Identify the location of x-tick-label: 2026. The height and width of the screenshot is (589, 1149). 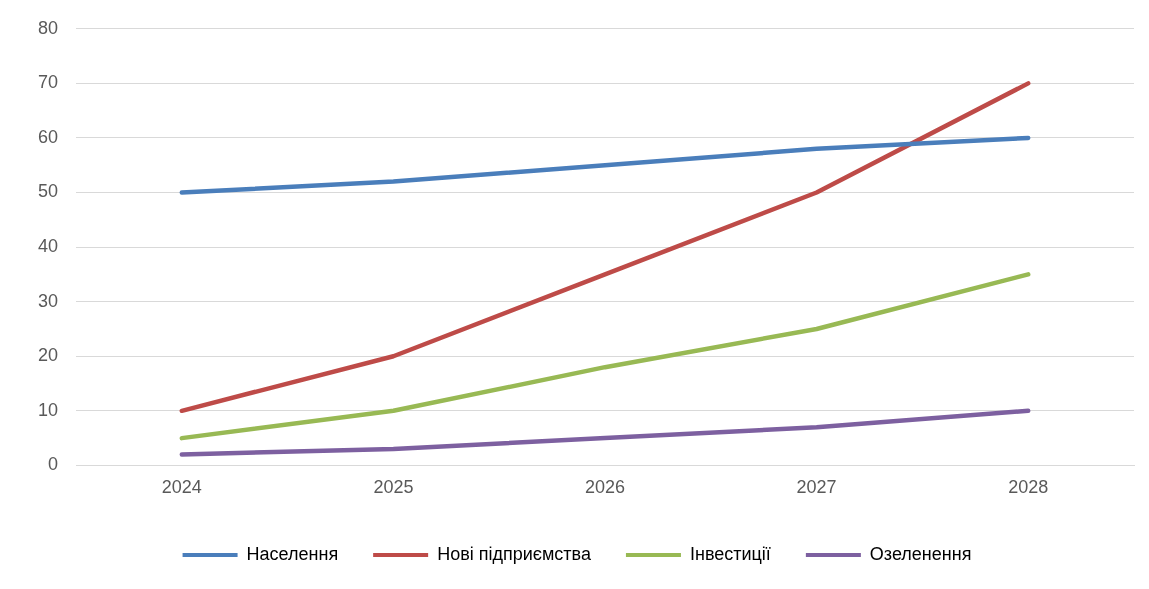
(605, 487).